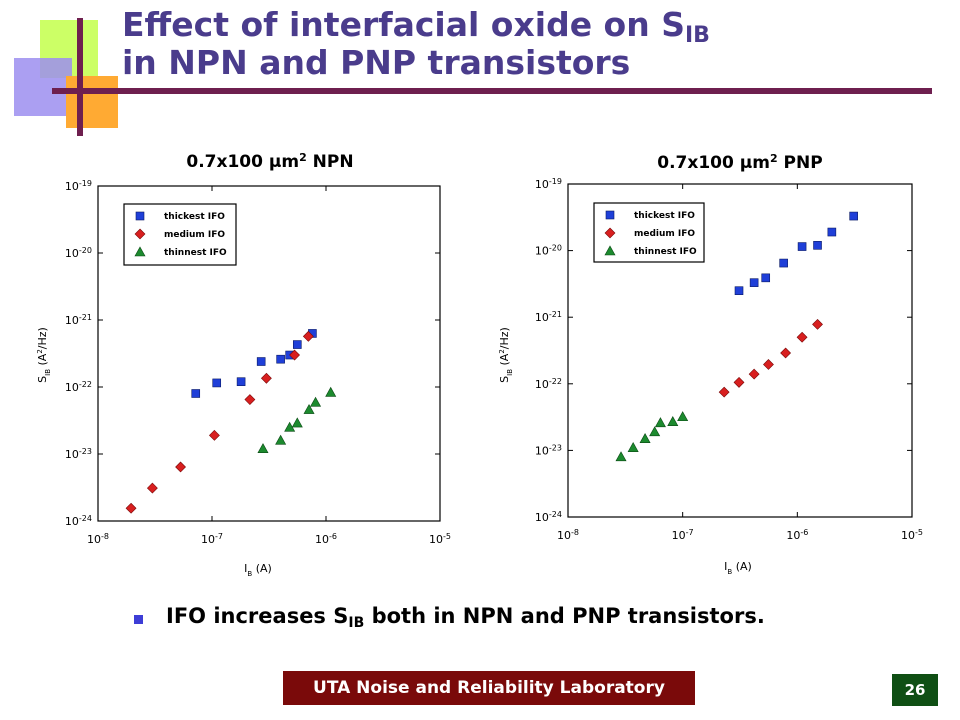 The width and height of the screenshot is (960, 720). What do you see at coordinates (78, 387) in the screenshot?
I see `chart1-y-tick-label: 10-22` at bounding box center [78, 387].